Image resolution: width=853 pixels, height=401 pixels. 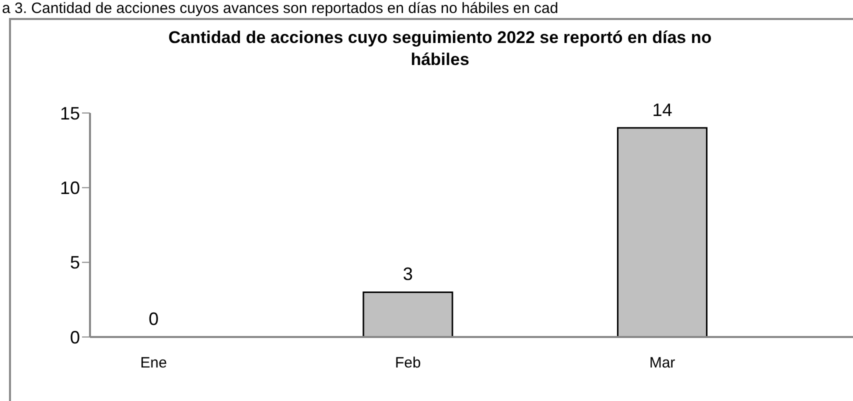 What do you see at coordinates (70, 188) in the screenshot?
I see `y-tick-label: 10` at bounding box center [70, 188].